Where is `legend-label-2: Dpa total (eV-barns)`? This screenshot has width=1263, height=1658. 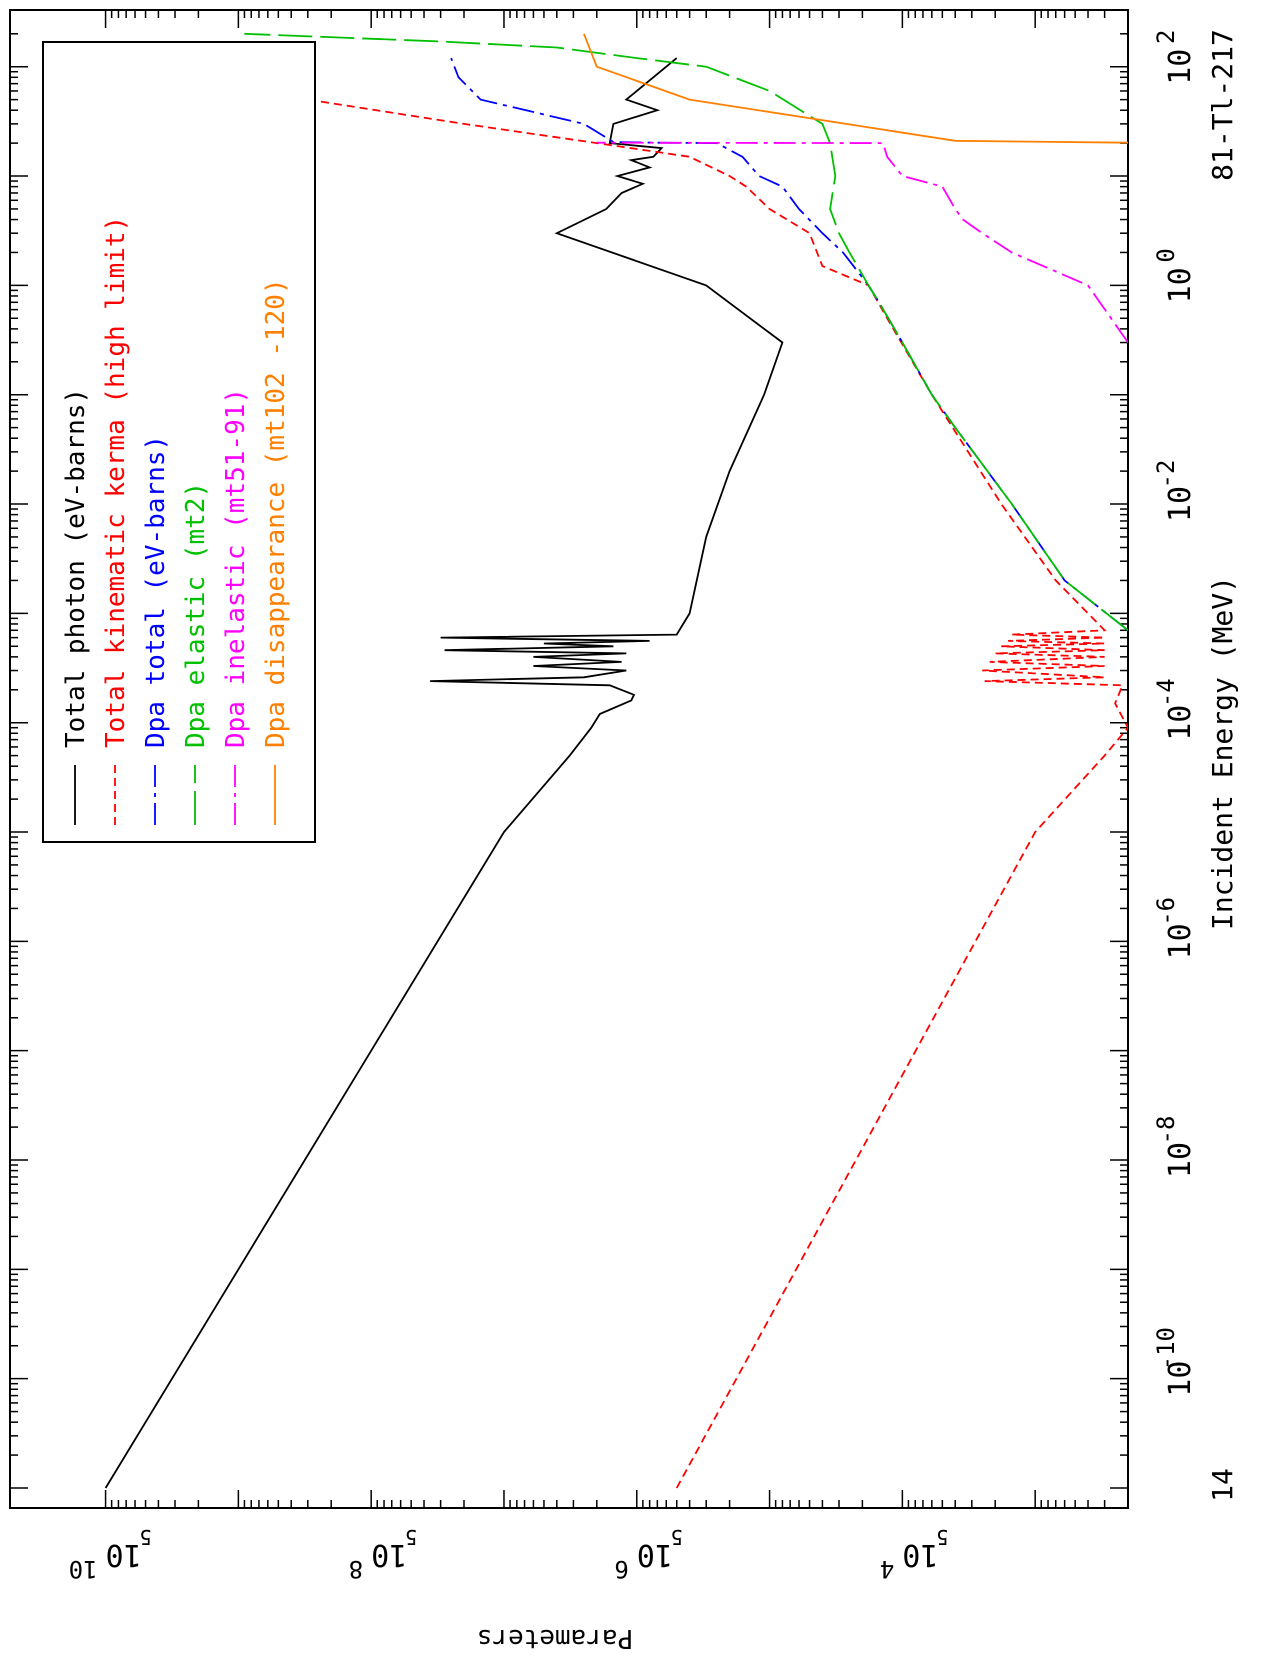 legend-label-2: Dpa total (eV-barns) is located at coordinates (156, 591).